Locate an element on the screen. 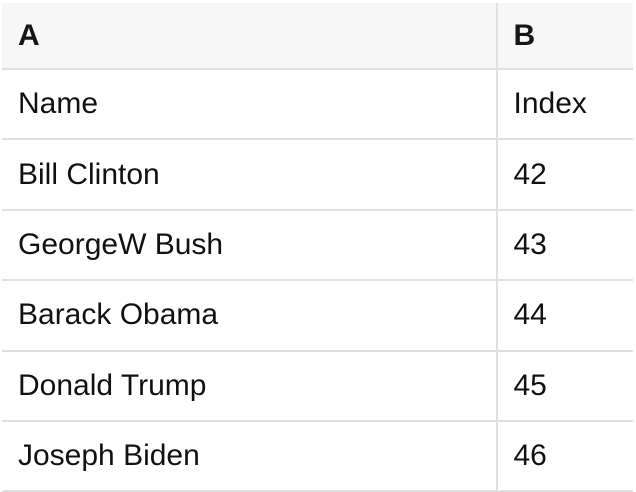 The width and height of the screenshot is (636, 492). cell-b5: 45 is located at coordinates (530, 385).